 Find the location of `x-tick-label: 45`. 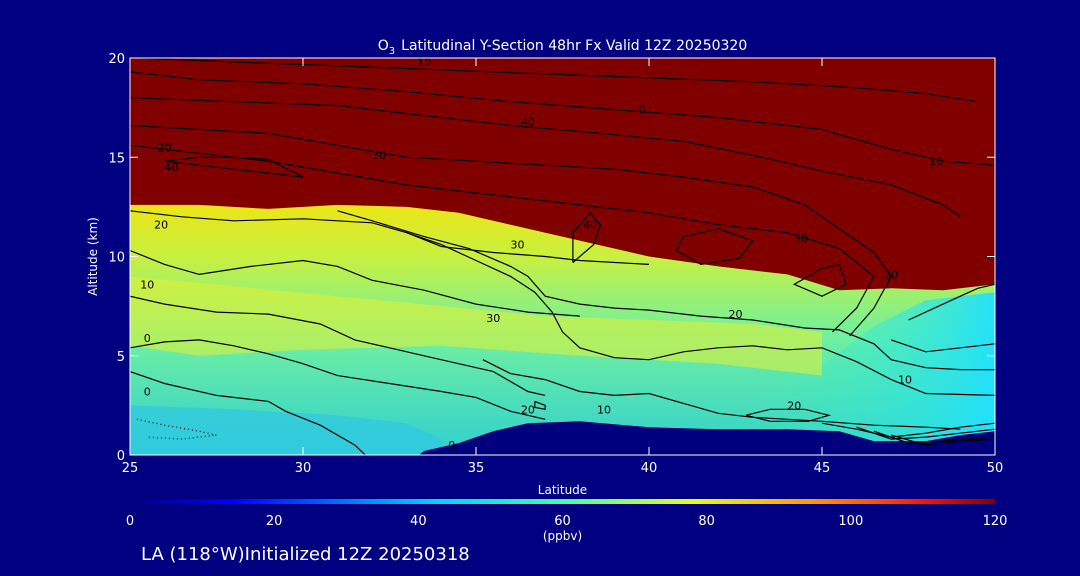

x-tick-label: 45 is located at coordinates (822, 468).